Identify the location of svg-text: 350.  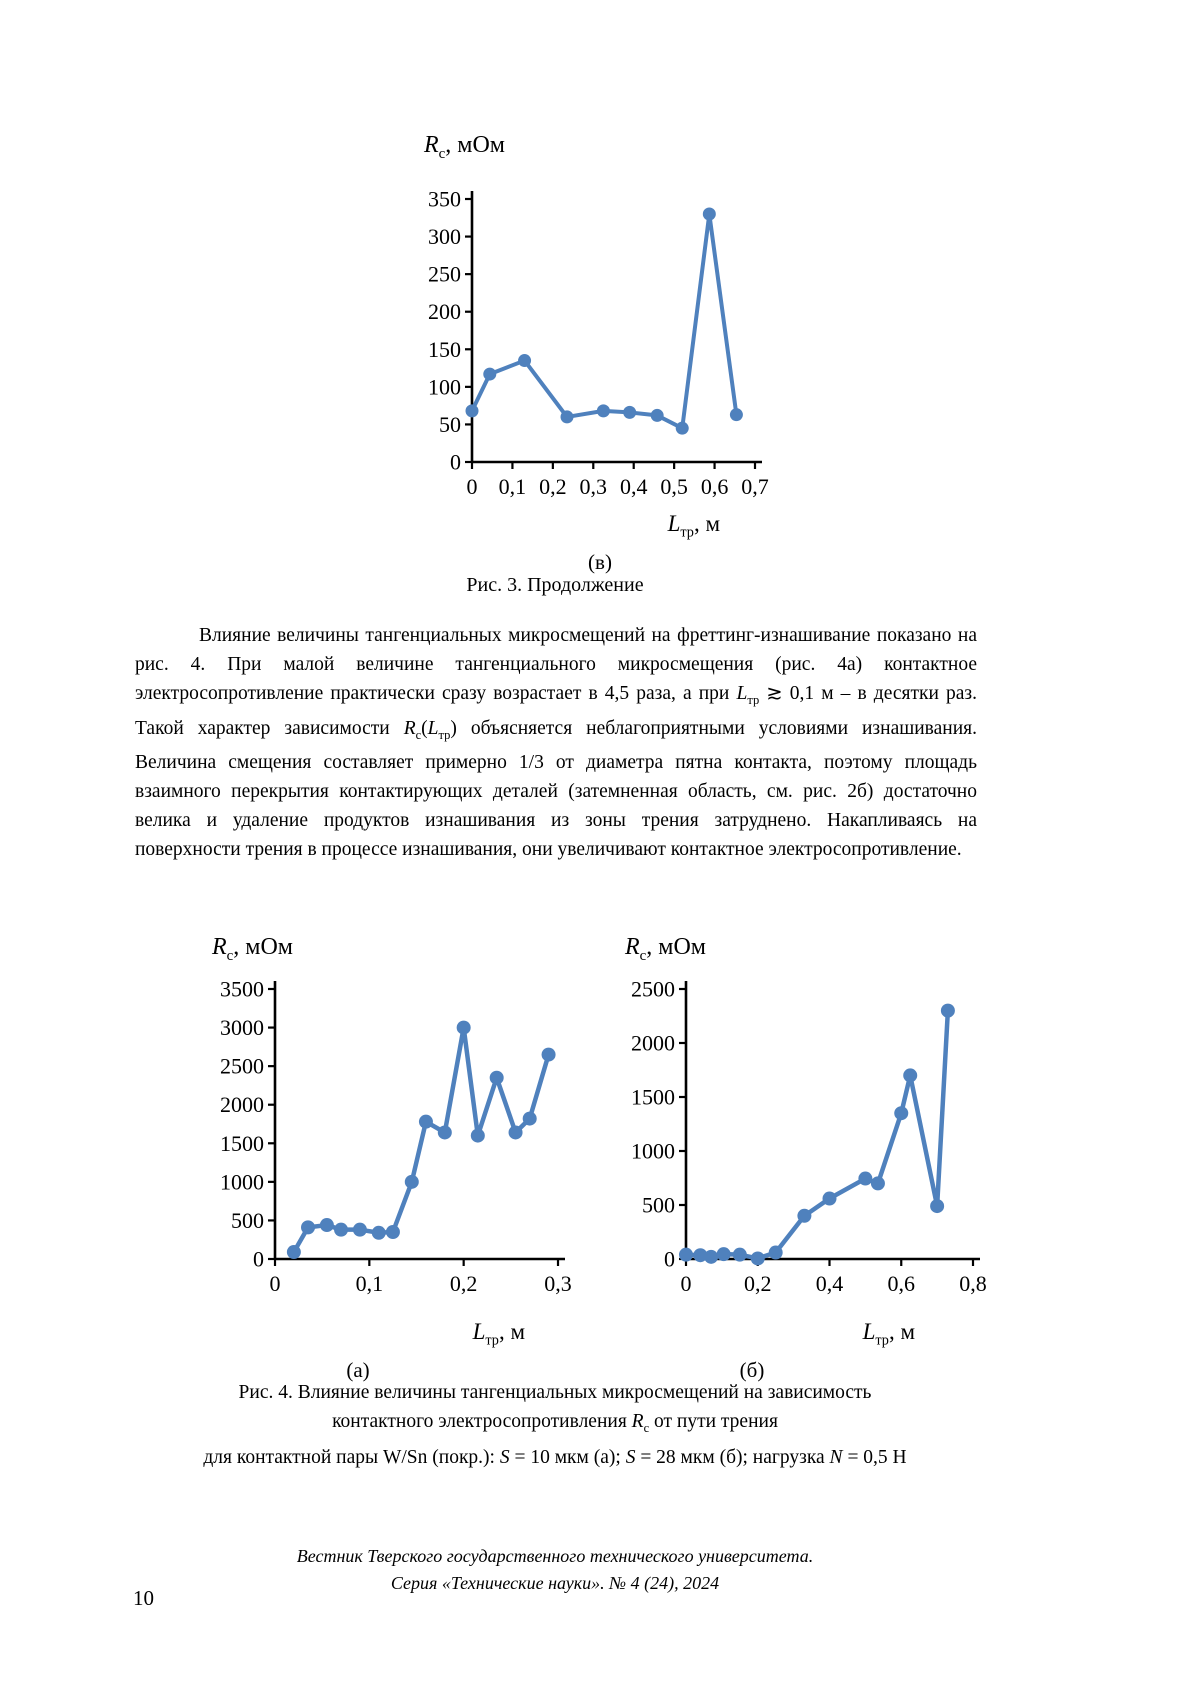
(444, 198).